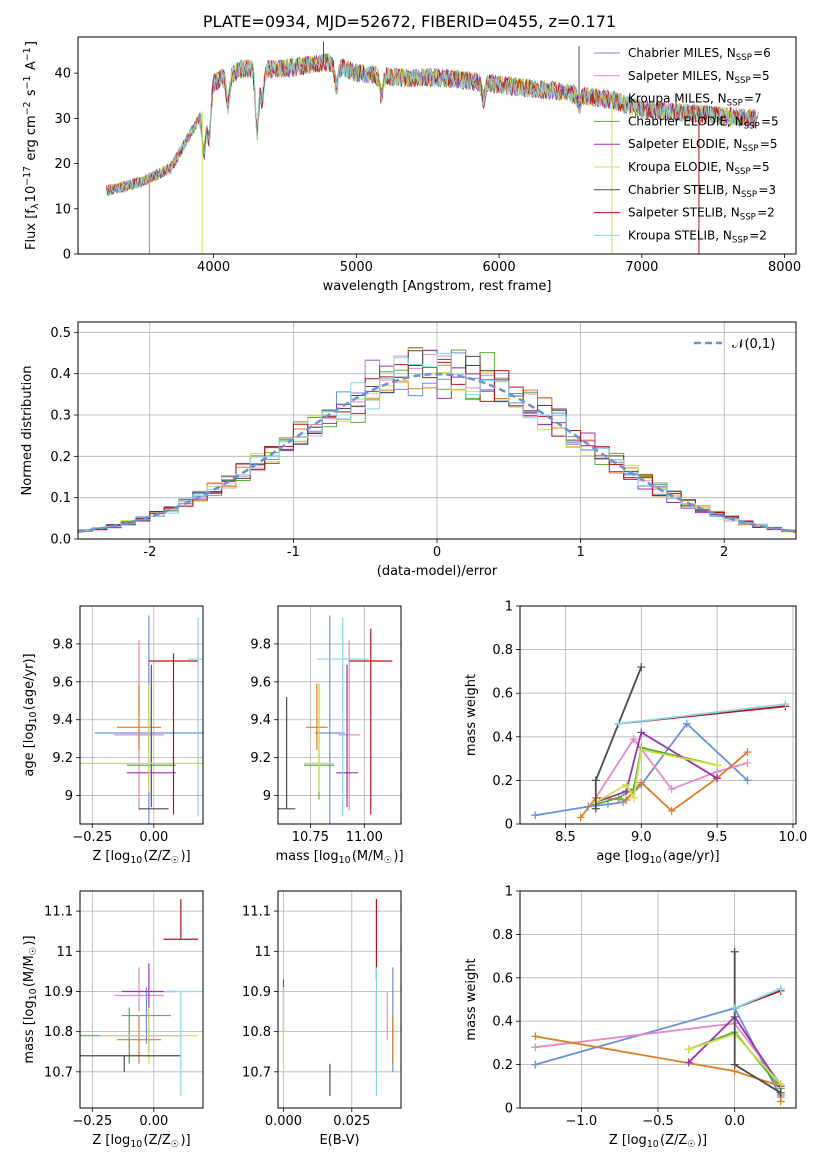 This screenshot has width=819, height=1170. Describe the element at coordinates (27, 431) in the screenshot. I see `y-axis-label: Normed distribution` at that location.